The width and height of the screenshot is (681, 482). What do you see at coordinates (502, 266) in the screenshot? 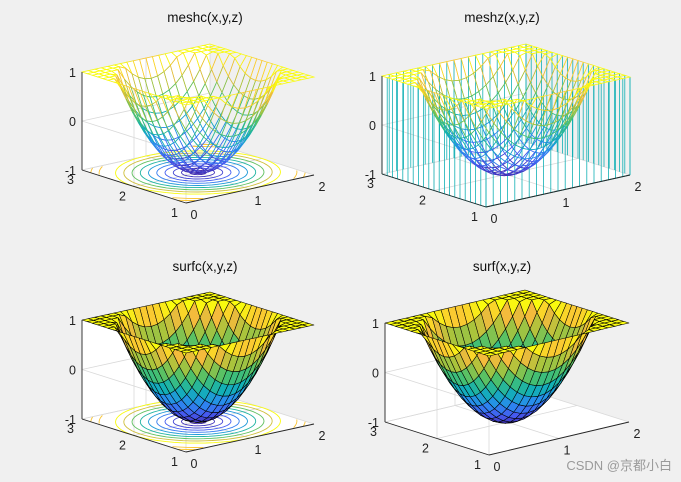
I see `subplot-title: surf(x,y,z)` at bounding box center [502, 266].